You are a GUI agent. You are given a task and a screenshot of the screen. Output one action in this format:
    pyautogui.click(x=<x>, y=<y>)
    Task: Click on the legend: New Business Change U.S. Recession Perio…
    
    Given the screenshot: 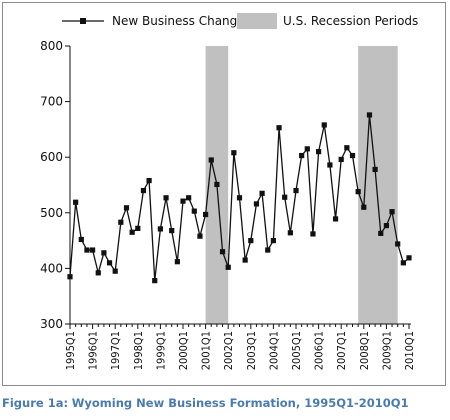 What is the action you would take?
    pyautogui.click(x=240, y=21)
    